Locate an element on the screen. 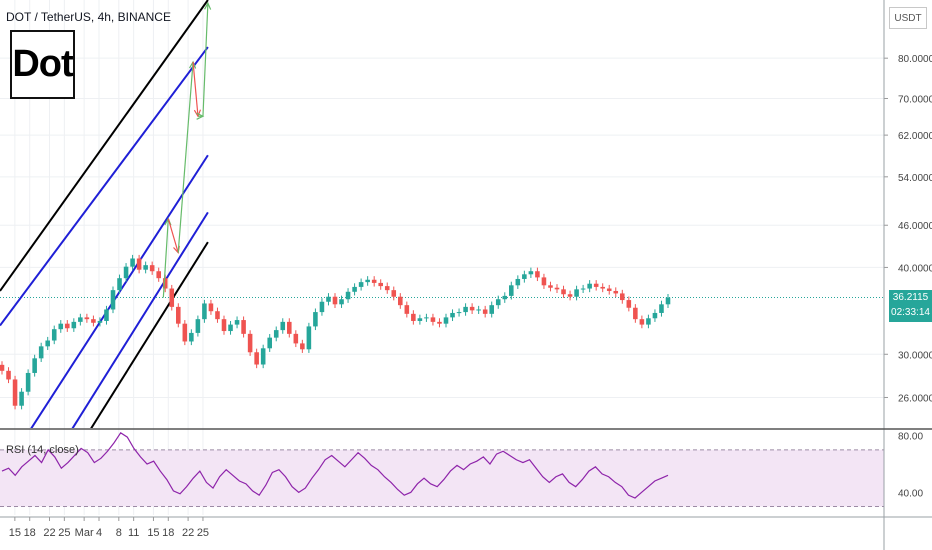  rsi-band is located at coordinates (442, 478).